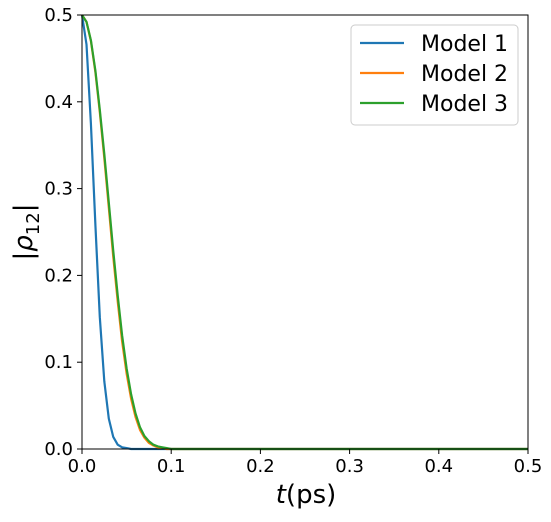  Describe the element at coordinates (82, 466) in the screenshot. I see `x-tick-label: 0.0` at that location.